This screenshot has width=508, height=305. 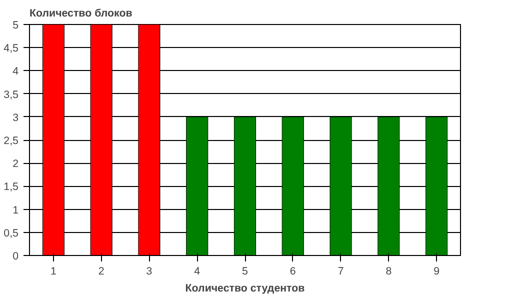 I want to click on y-tick-label: 0,5, so click(x=11, y=233).